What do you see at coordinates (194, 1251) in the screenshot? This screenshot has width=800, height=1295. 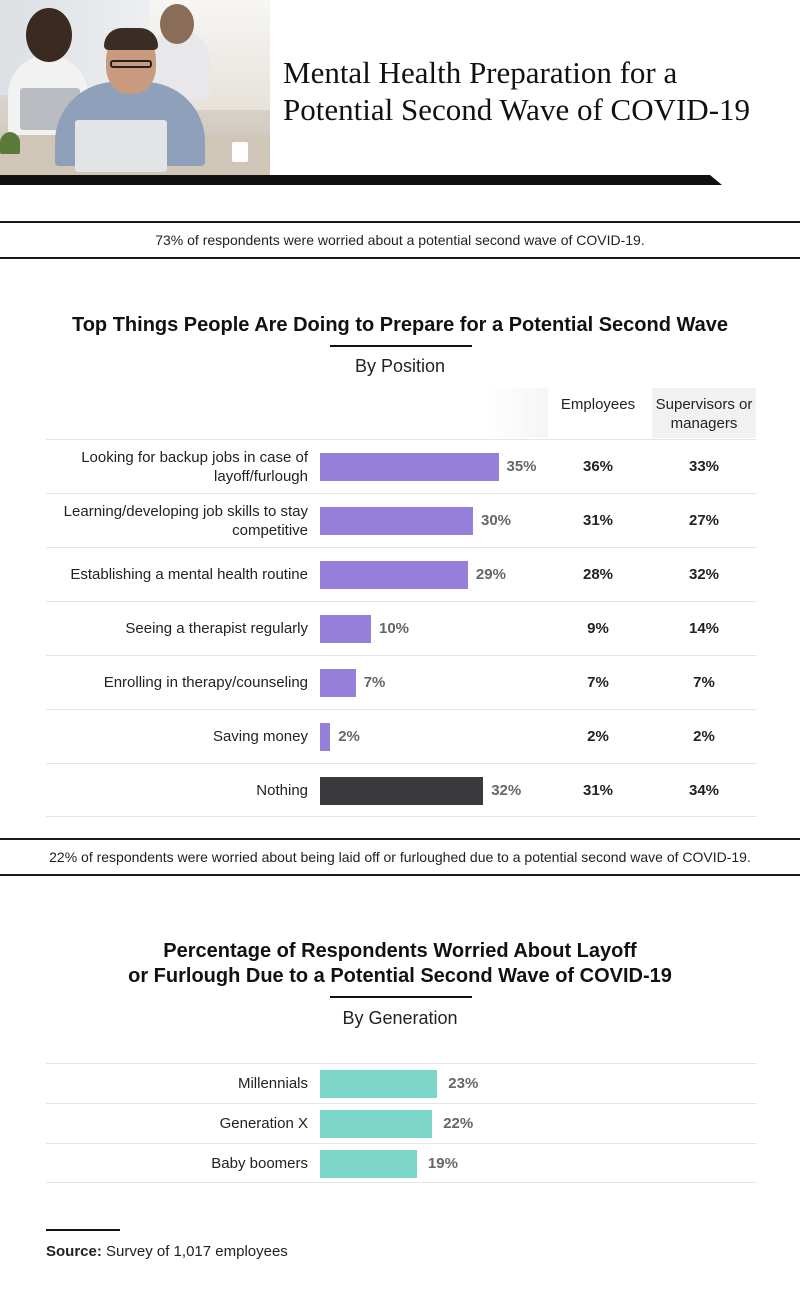 I see `source-text: Survey of 1,017 employees` at bounding box center [194, 1251].